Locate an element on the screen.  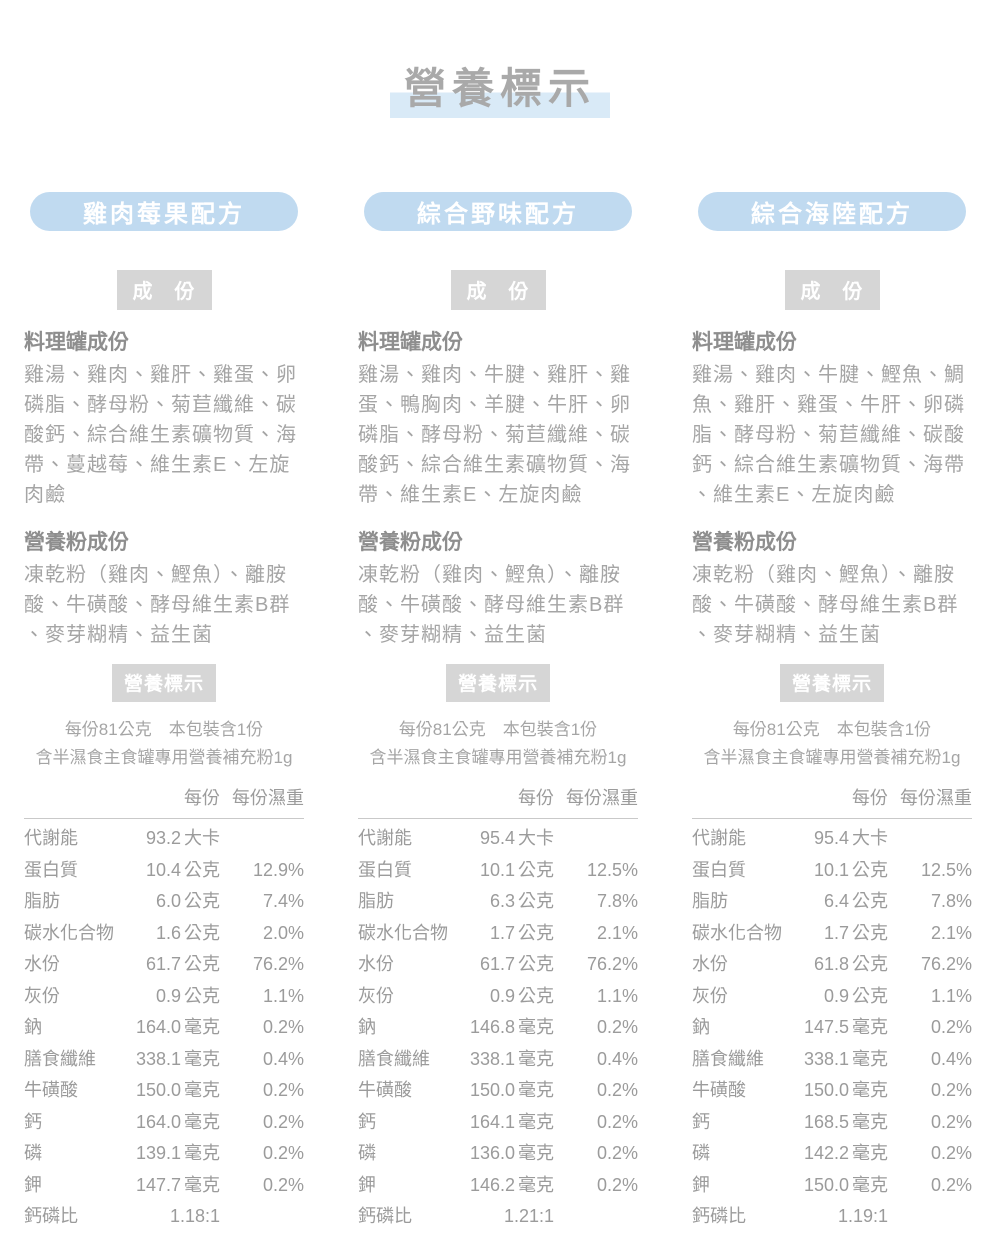
table-row: 代謝能 95.4 大卡 is located at coordinates (832, 840).